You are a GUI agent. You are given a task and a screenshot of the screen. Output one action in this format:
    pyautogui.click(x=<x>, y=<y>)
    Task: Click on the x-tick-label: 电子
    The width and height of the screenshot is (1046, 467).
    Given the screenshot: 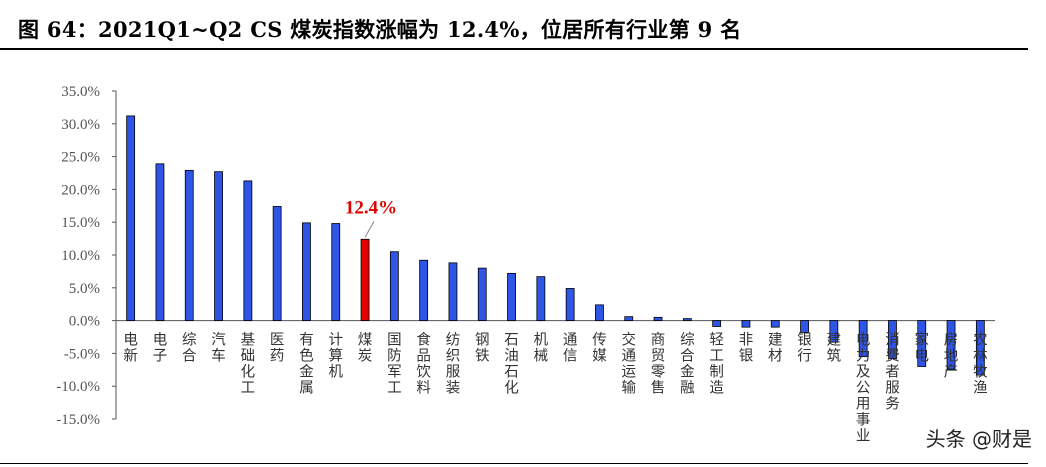 What is the action you would take?
    pyautogui.click(x=160, y=348)
    